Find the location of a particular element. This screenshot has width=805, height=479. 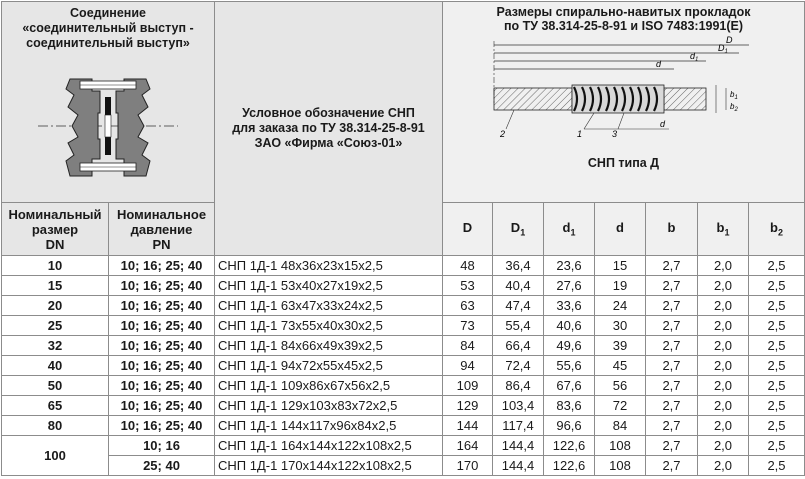

col-d1-header: d1 is located at coordinates (569, 229).